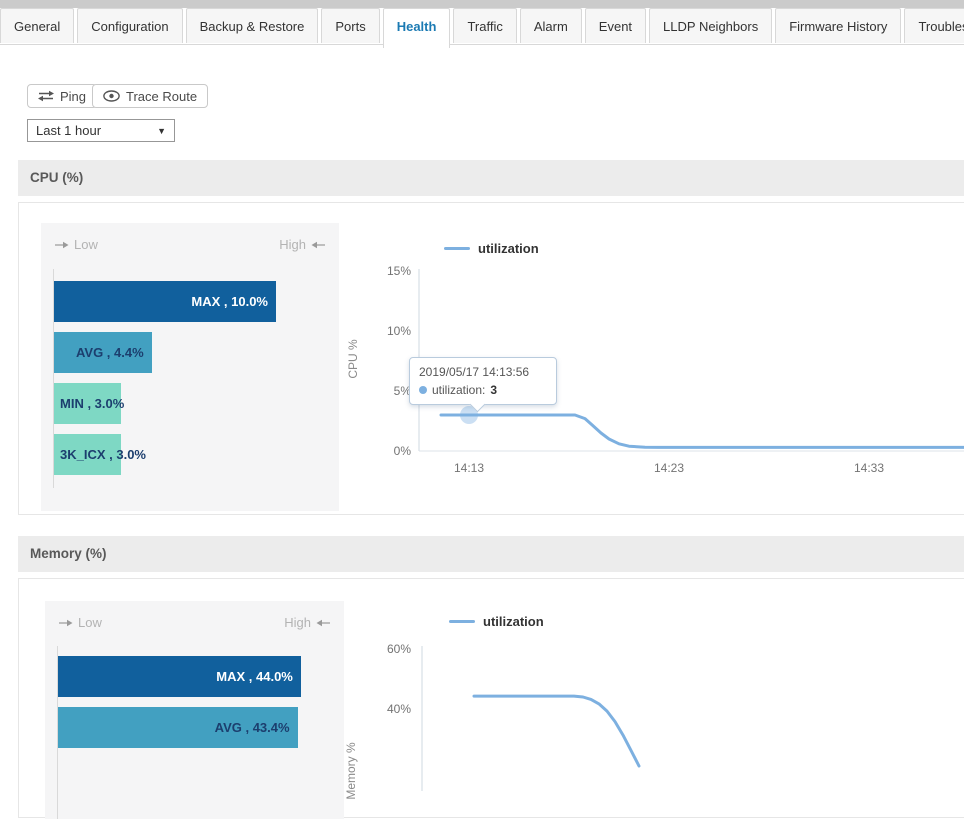 The width and height of the screenshot is (964, 821). I want to click on cpu-bar-3k-icx-label: 3K_ICX , 3.0%, so click(103, 454).